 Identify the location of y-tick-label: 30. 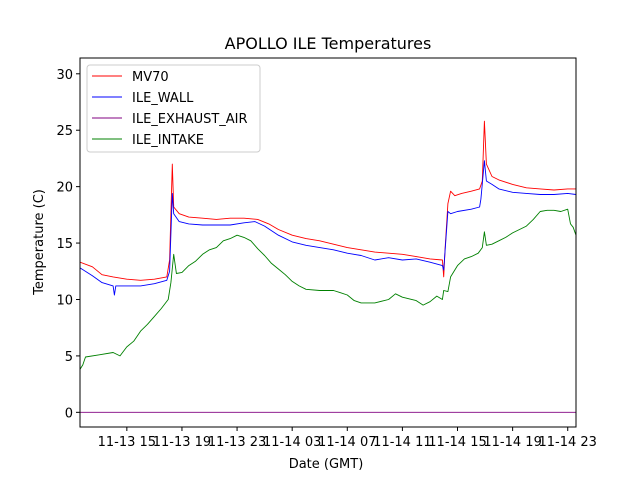
(64, 75).